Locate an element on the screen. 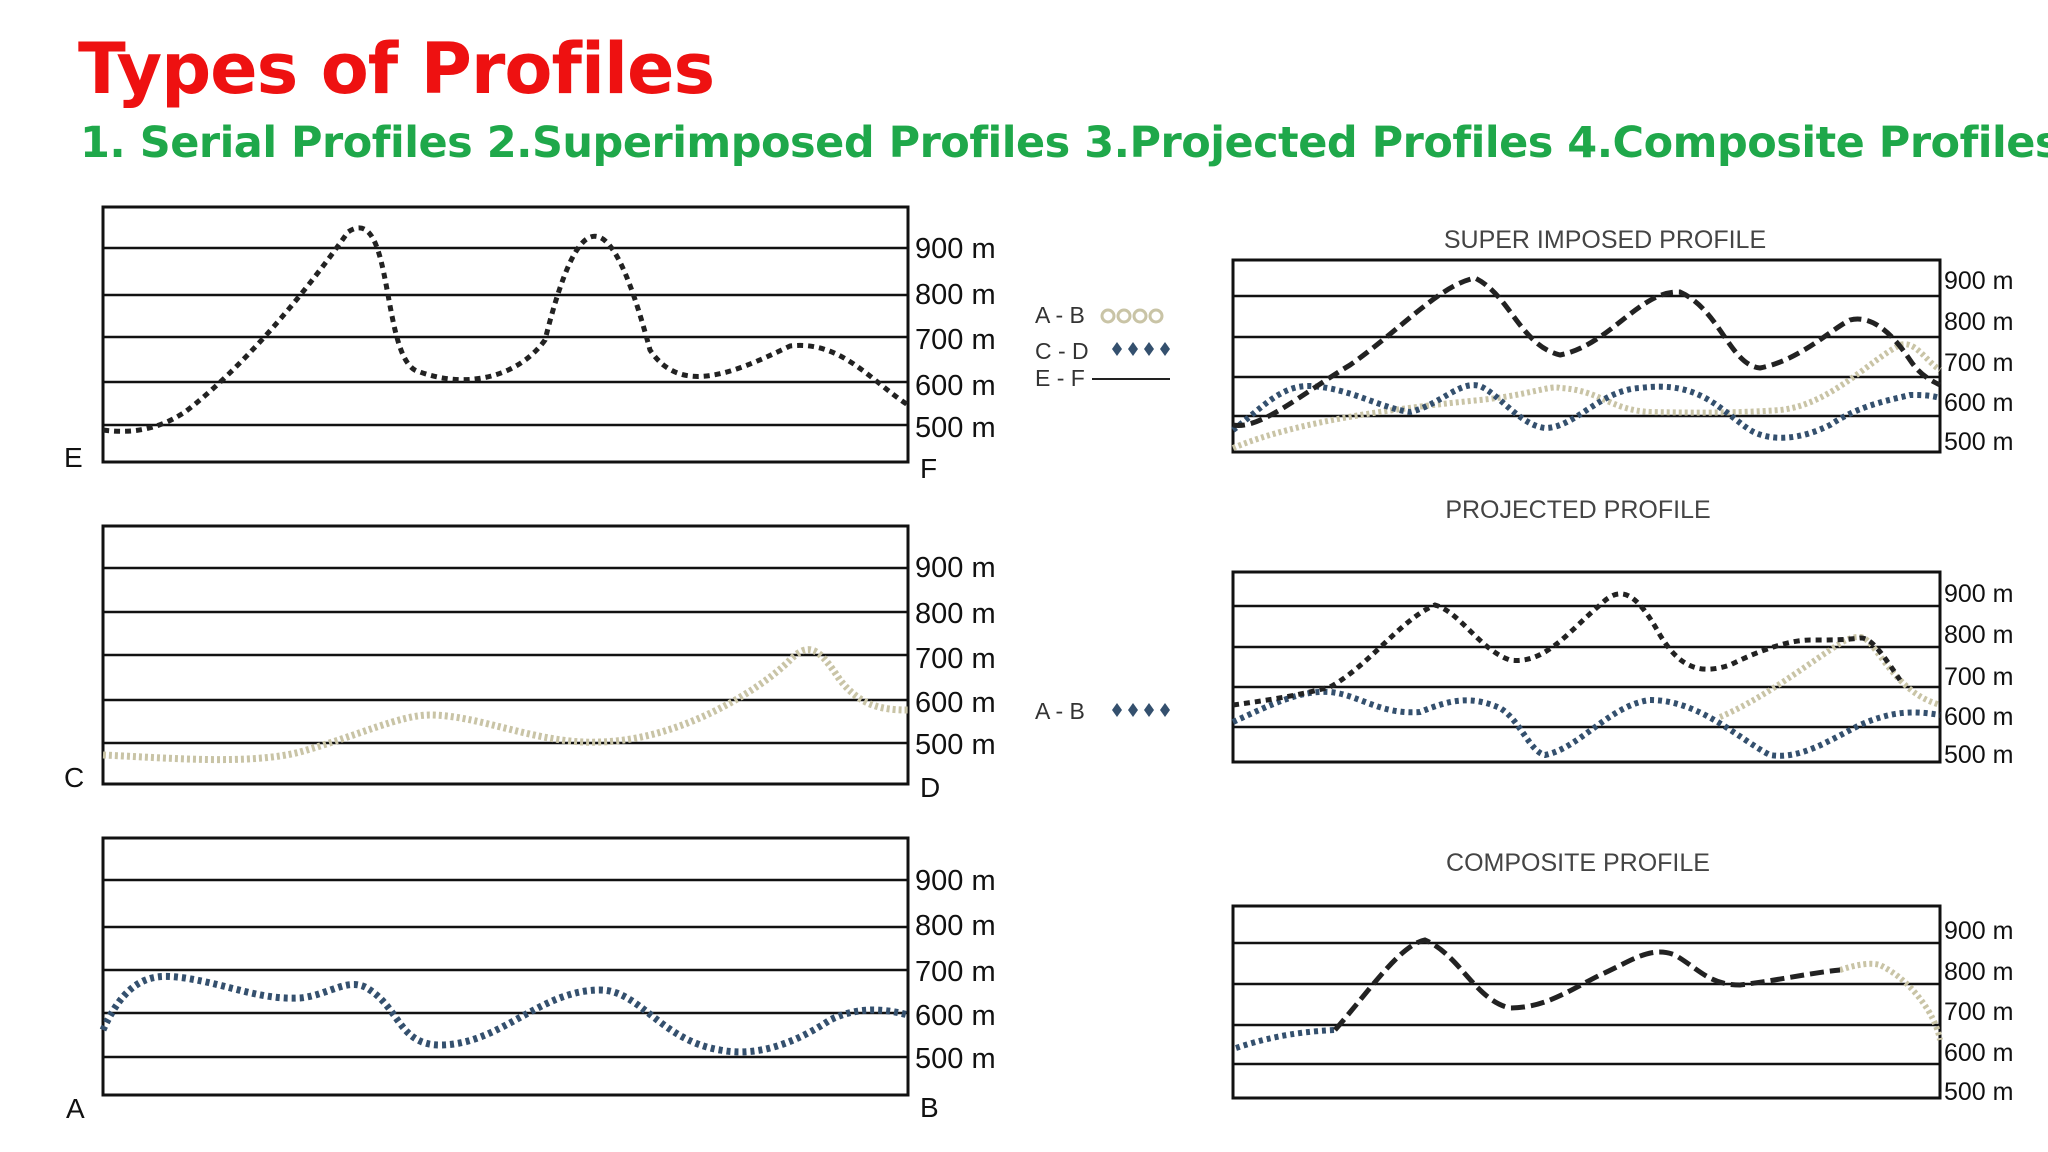  legend-middle: A - B is located at coordinates (1102, 711).